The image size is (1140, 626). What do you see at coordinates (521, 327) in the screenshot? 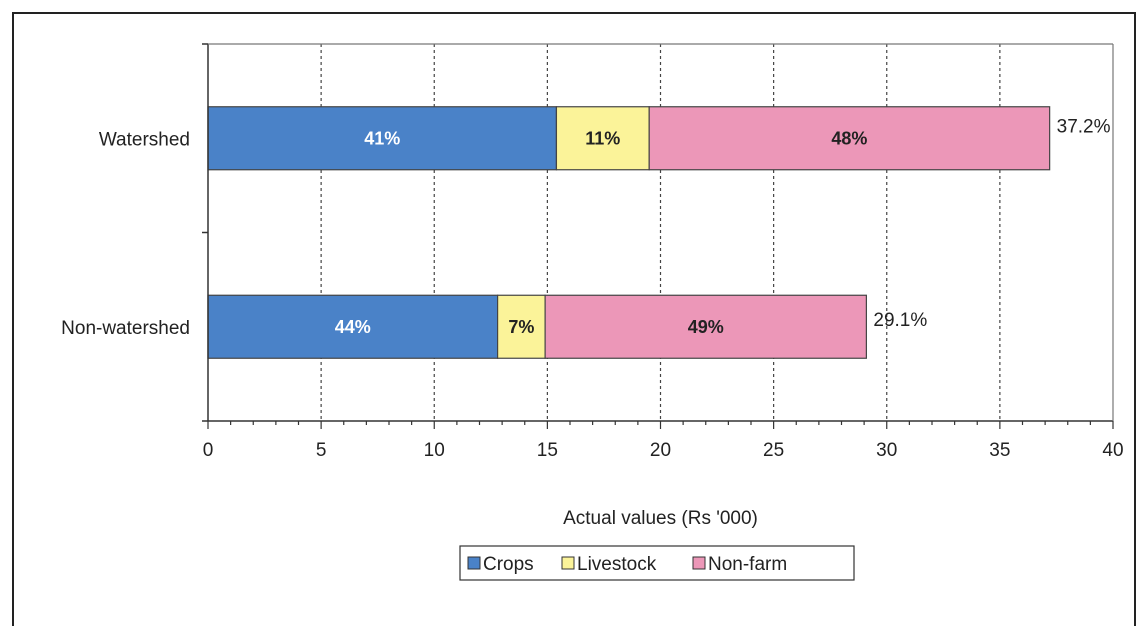
I see `bar-data-label: 7%` at bounding box center [521, 327].